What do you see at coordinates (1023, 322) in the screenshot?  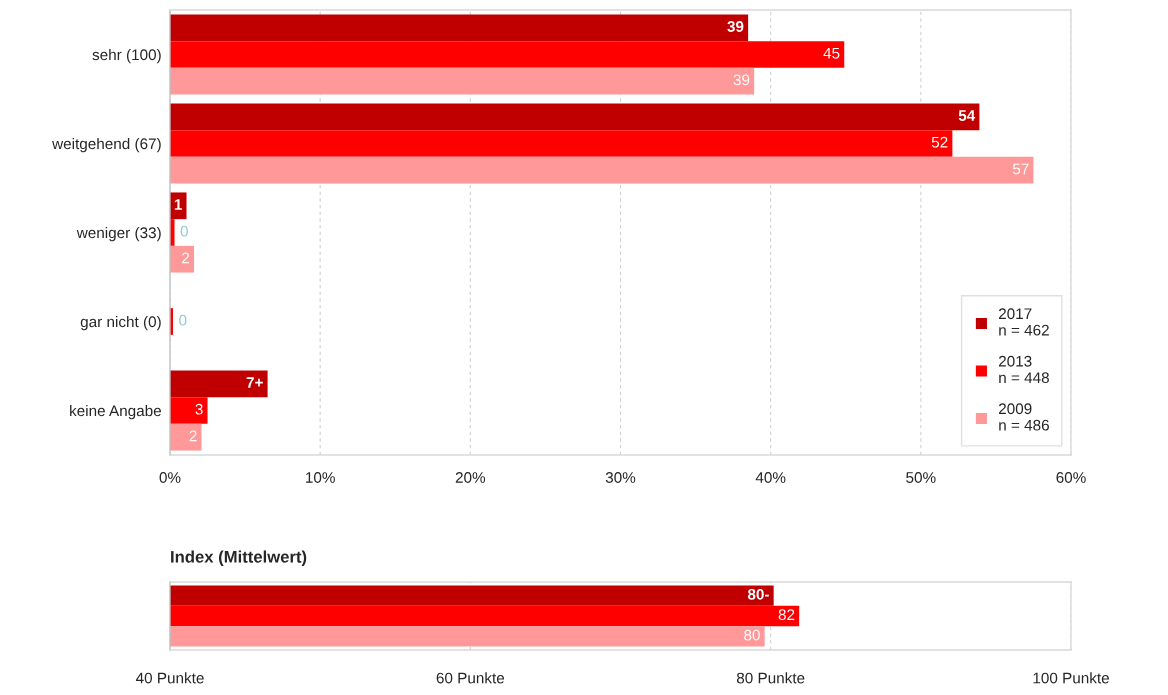 I see `legend-label: 2017 n = 462` at bounding box center [1023, 322].